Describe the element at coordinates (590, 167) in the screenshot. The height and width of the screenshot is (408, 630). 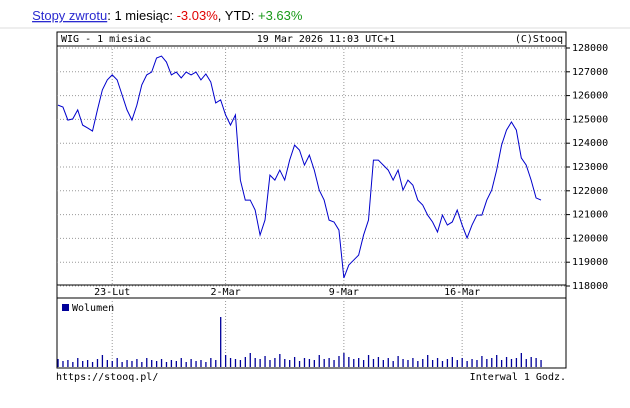
I see `y-tick-label: 123000` at that location.